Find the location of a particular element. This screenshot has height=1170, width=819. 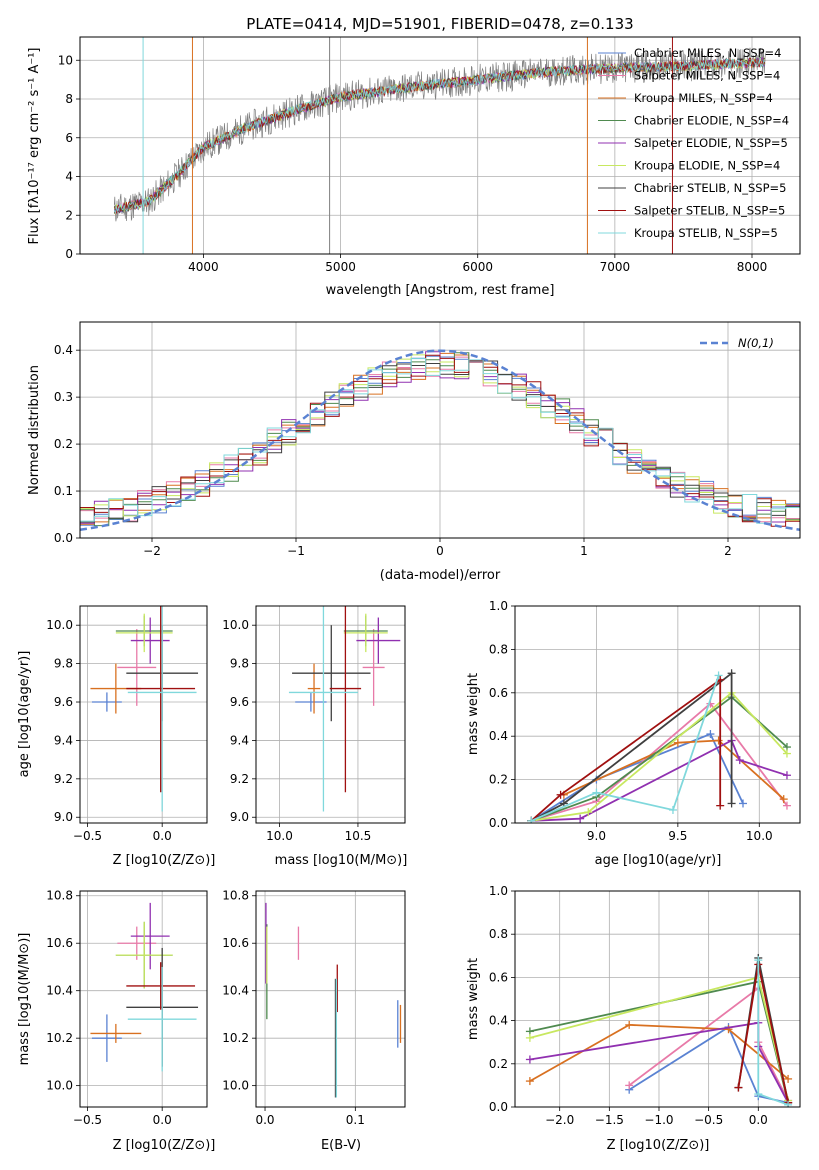

legend-label-chabrier_stelib: Chabrier STELIB, N_SSP=5 is located at coordinates (710, 188).